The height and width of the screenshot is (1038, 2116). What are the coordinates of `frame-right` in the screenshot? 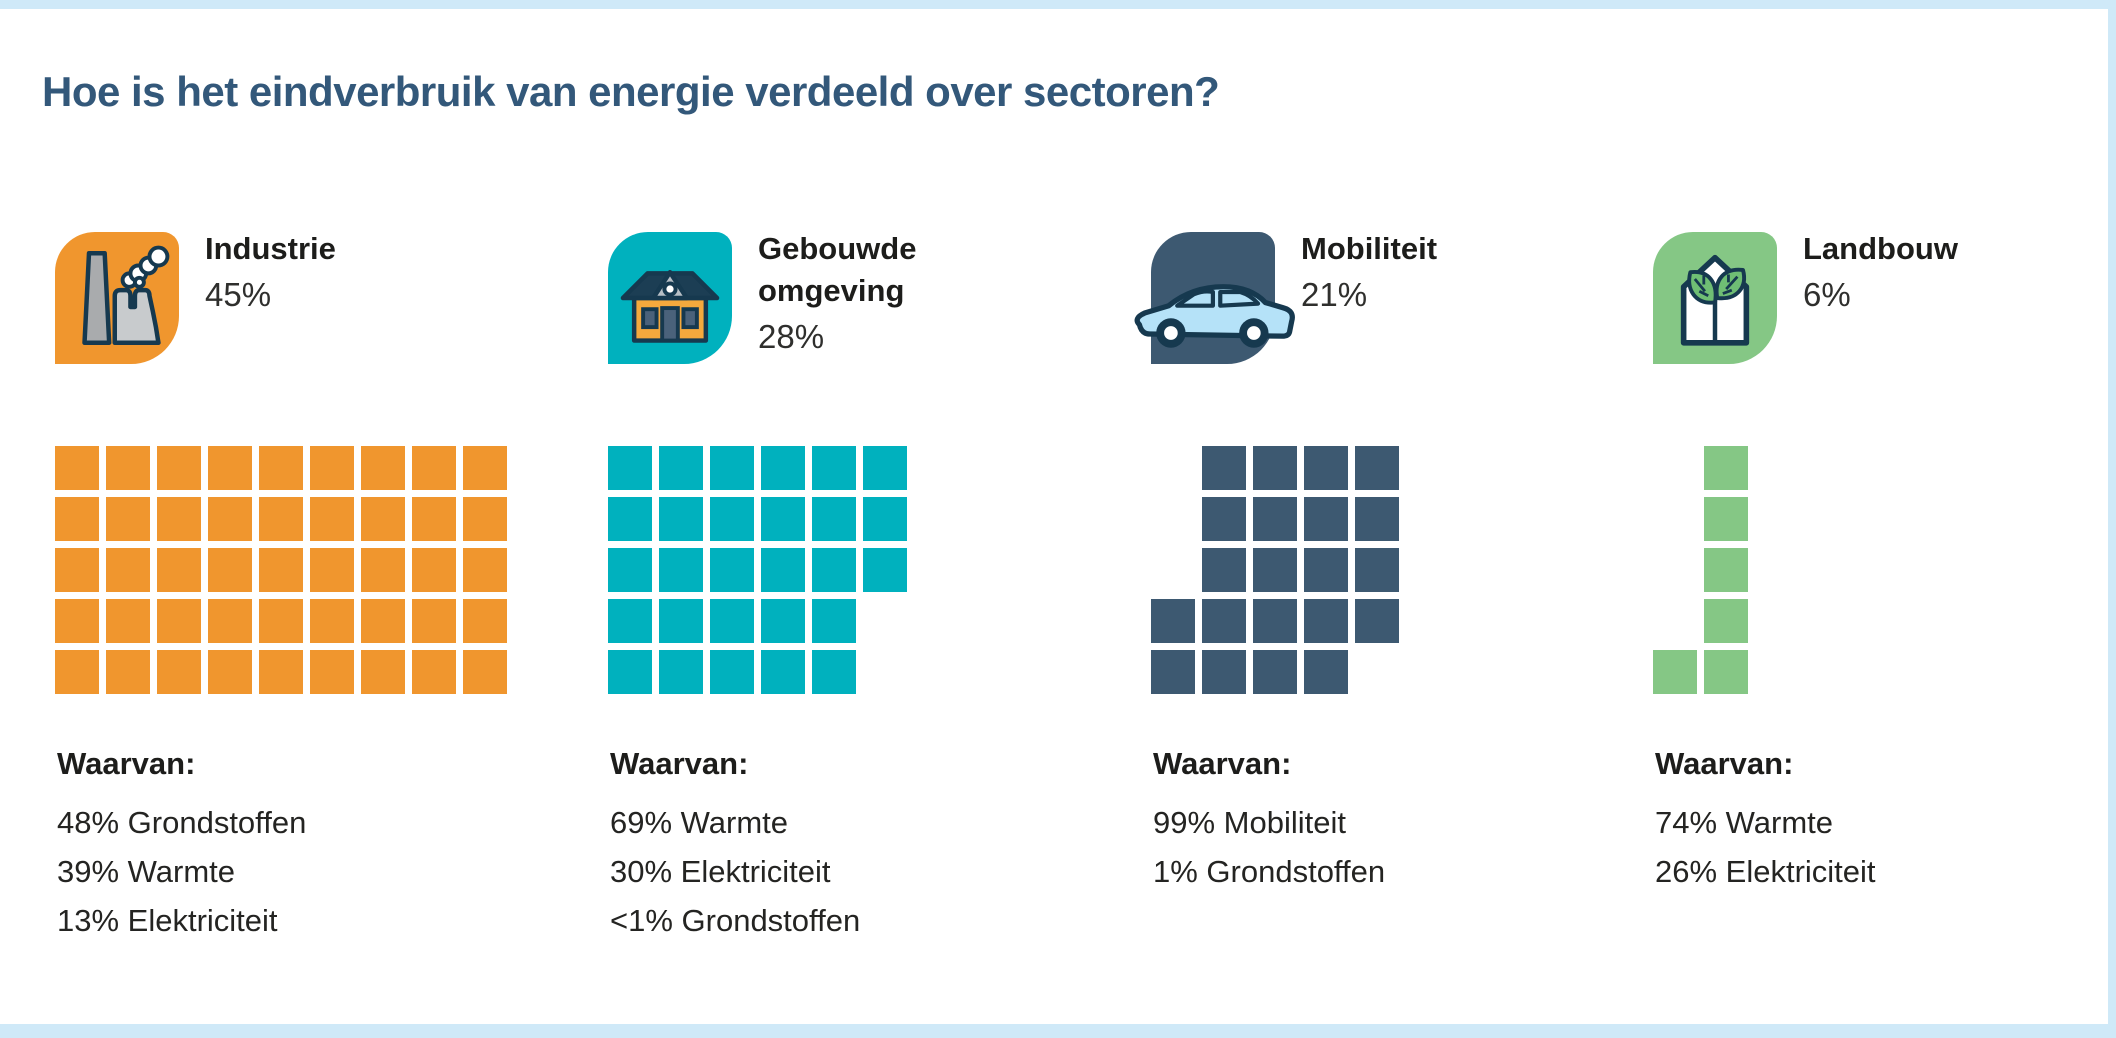 It's located at (2112, 519).